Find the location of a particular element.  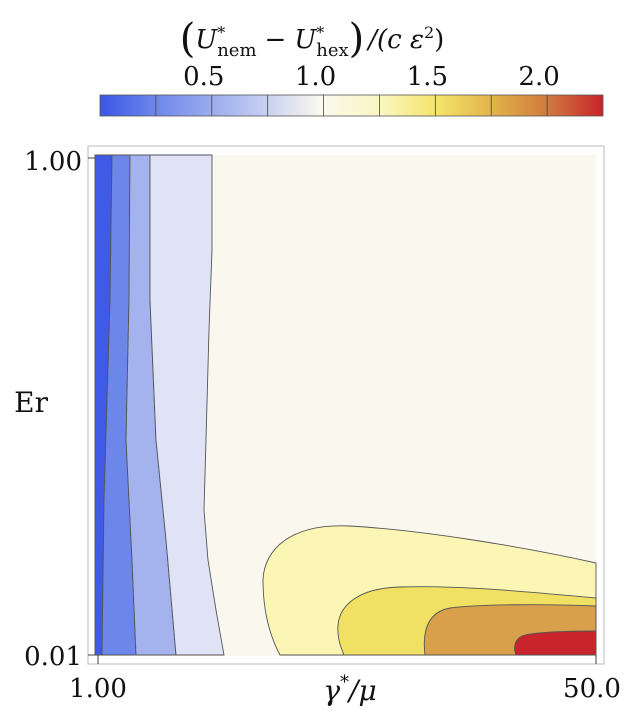

x-label-sup: * is located at coordinates (344, 682).